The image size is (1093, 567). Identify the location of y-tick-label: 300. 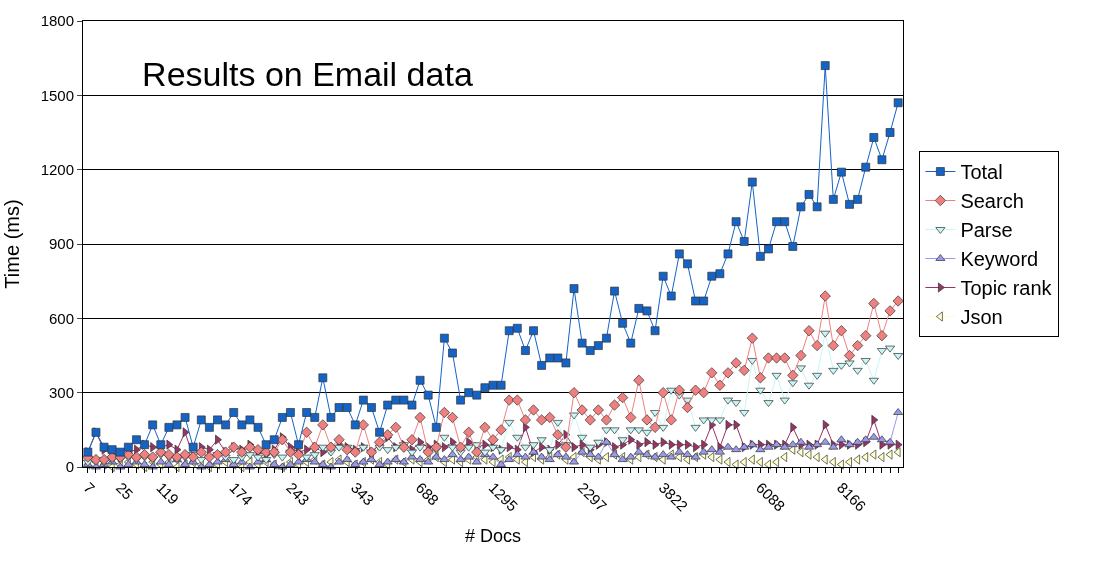
(61, 392).